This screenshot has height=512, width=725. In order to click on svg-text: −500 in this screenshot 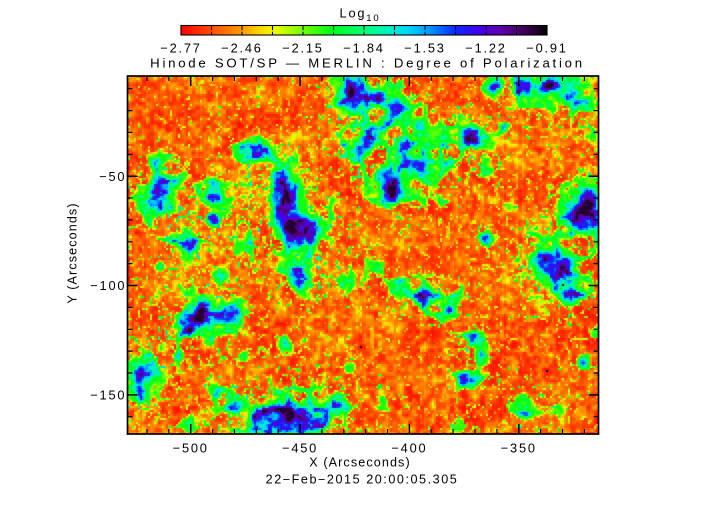, I will do `click(191, 448)`.